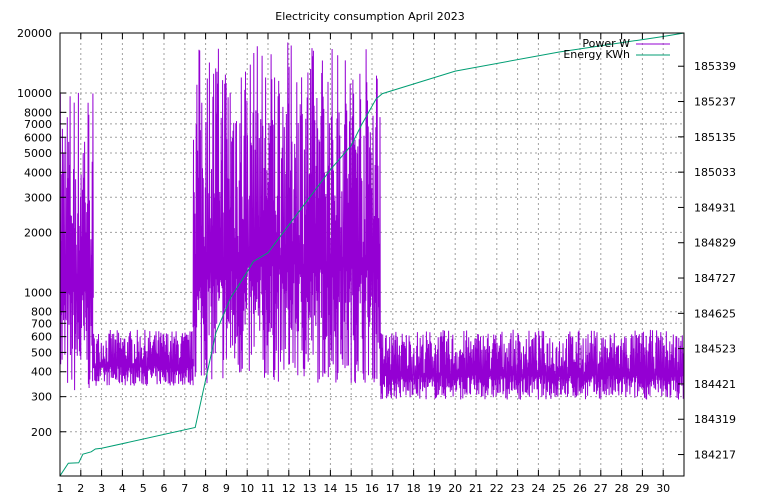 This screenshot has width=768, height=500. Describe the element at coordinates (34, 33) in the screenshot. I see `y-left-tick-label: 20000` at that location.